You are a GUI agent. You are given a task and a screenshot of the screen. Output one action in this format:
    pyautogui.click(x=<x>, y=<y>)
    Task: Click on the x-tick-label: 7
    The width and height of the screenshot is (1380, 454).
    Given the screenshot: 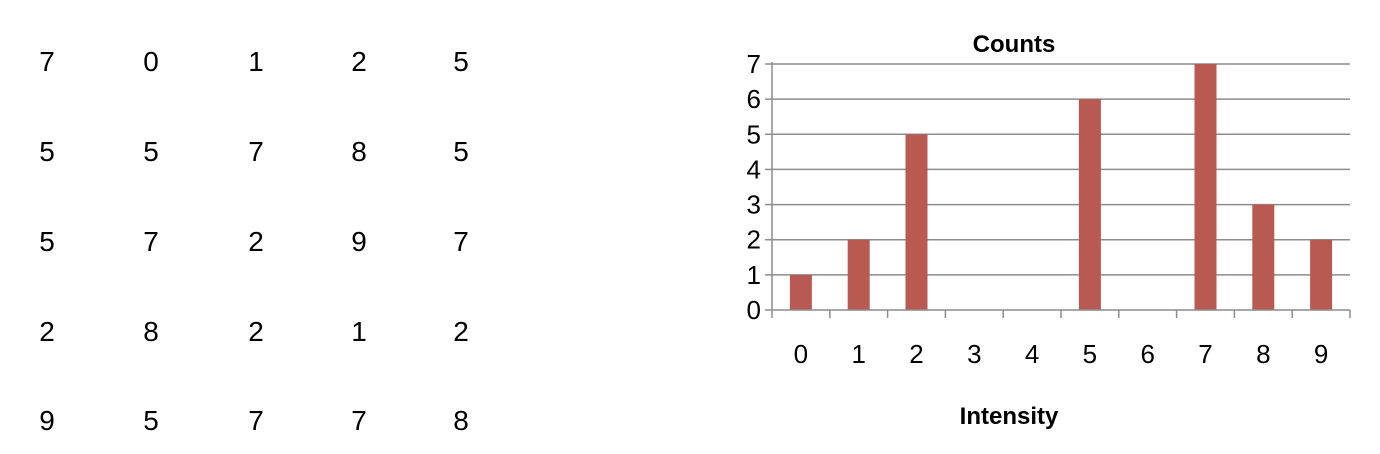 What is the action you would take?
    pyautogui.click(x=1205, y=354)
    